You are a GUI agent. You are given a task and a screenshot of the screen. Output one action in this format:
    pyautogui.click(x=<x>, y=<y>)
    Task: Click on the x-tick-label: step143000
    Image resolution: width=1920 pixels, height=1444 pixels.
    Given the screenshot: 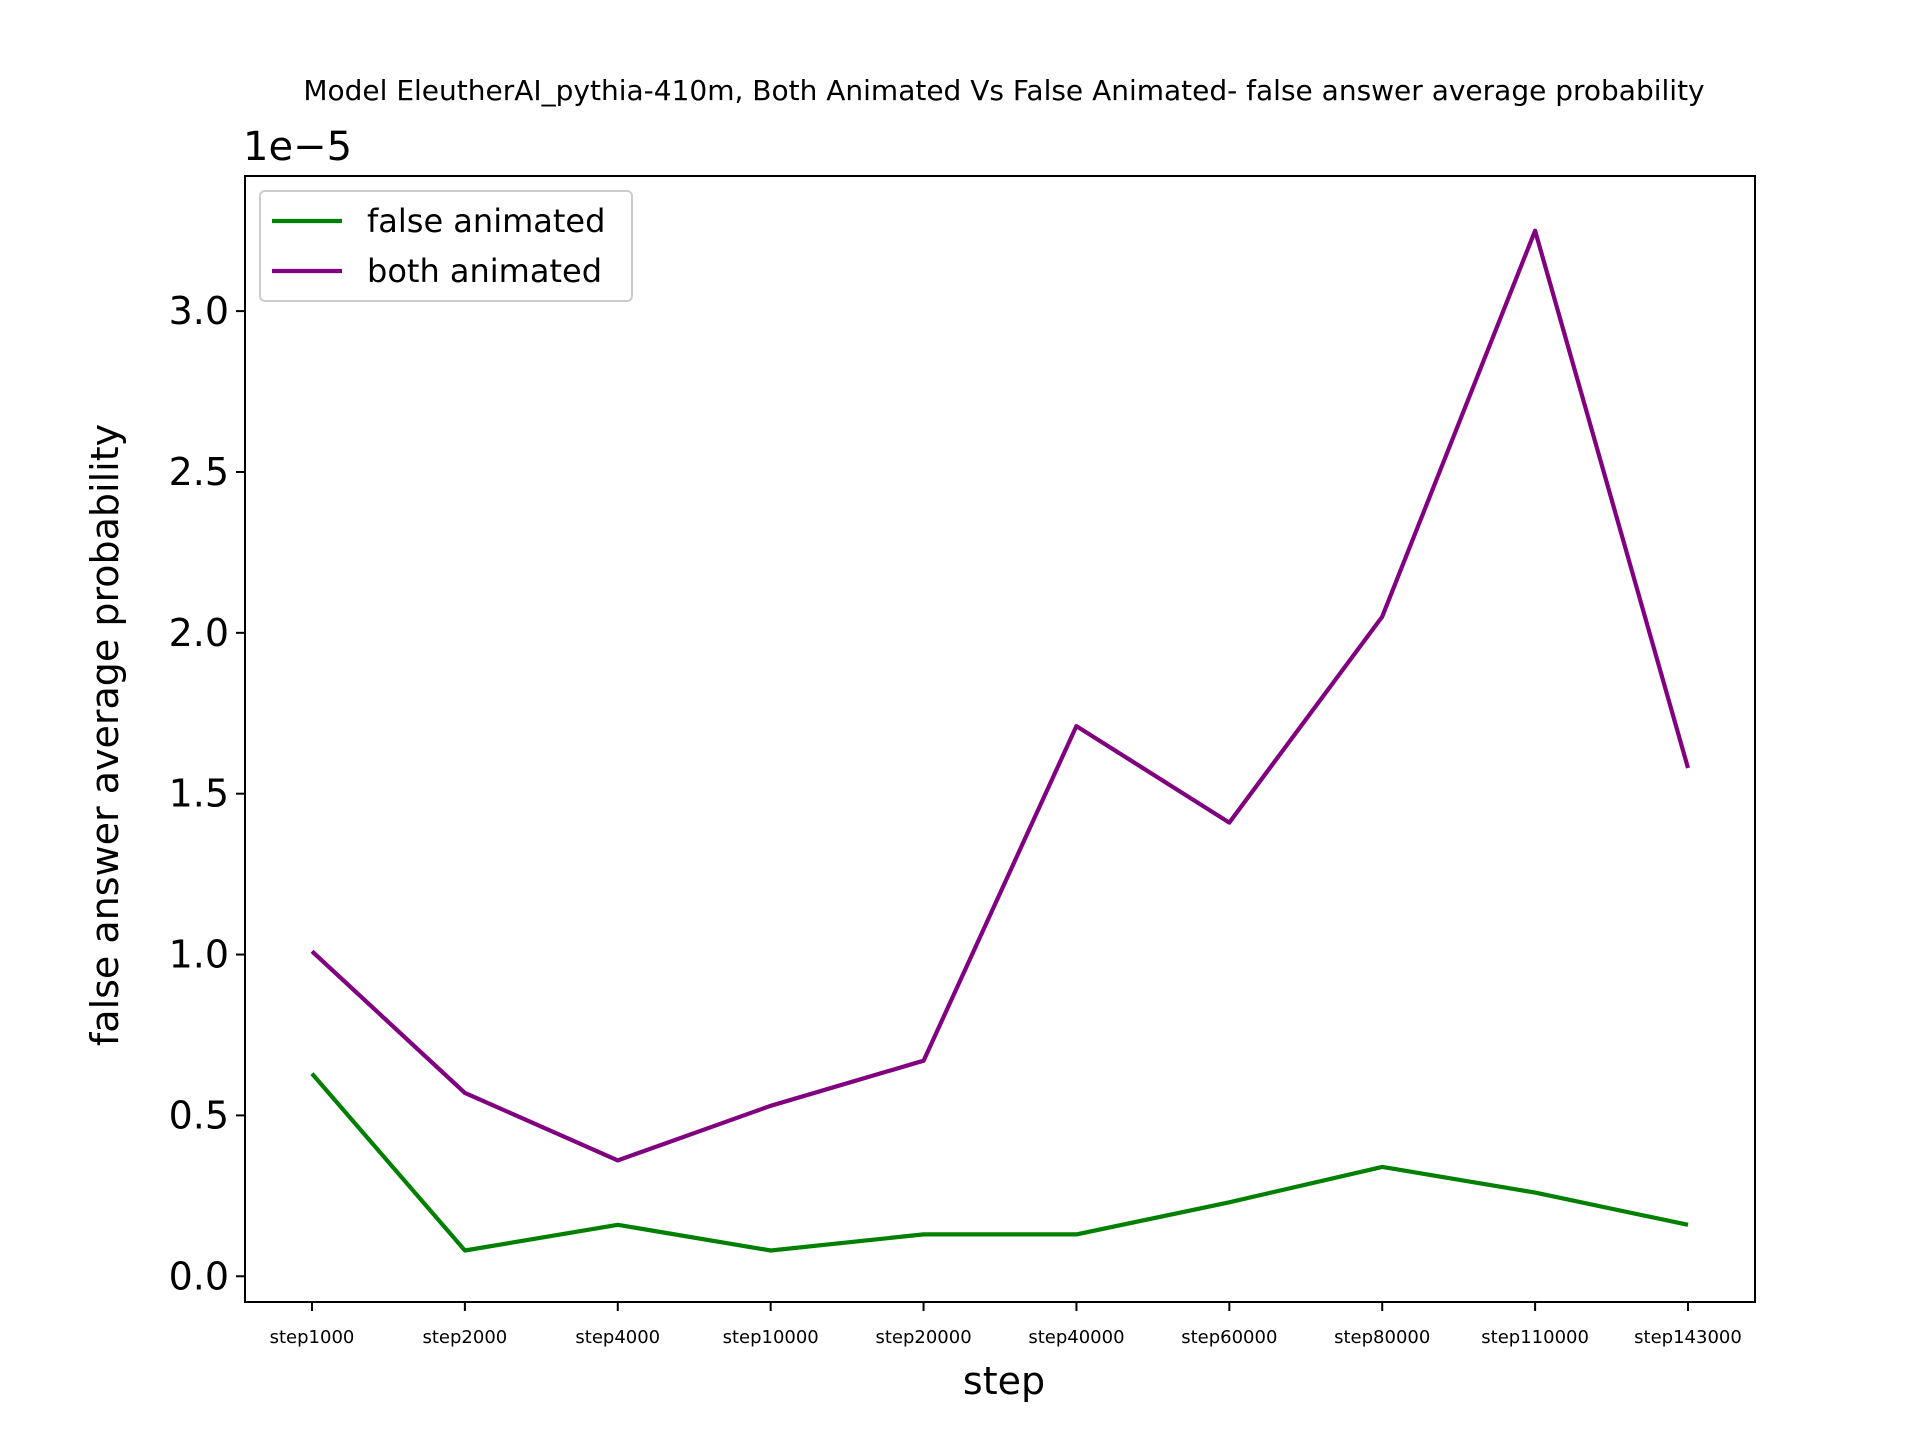 What is the action you would take?
    pyautogui.click(x=1688, y=1337)
    